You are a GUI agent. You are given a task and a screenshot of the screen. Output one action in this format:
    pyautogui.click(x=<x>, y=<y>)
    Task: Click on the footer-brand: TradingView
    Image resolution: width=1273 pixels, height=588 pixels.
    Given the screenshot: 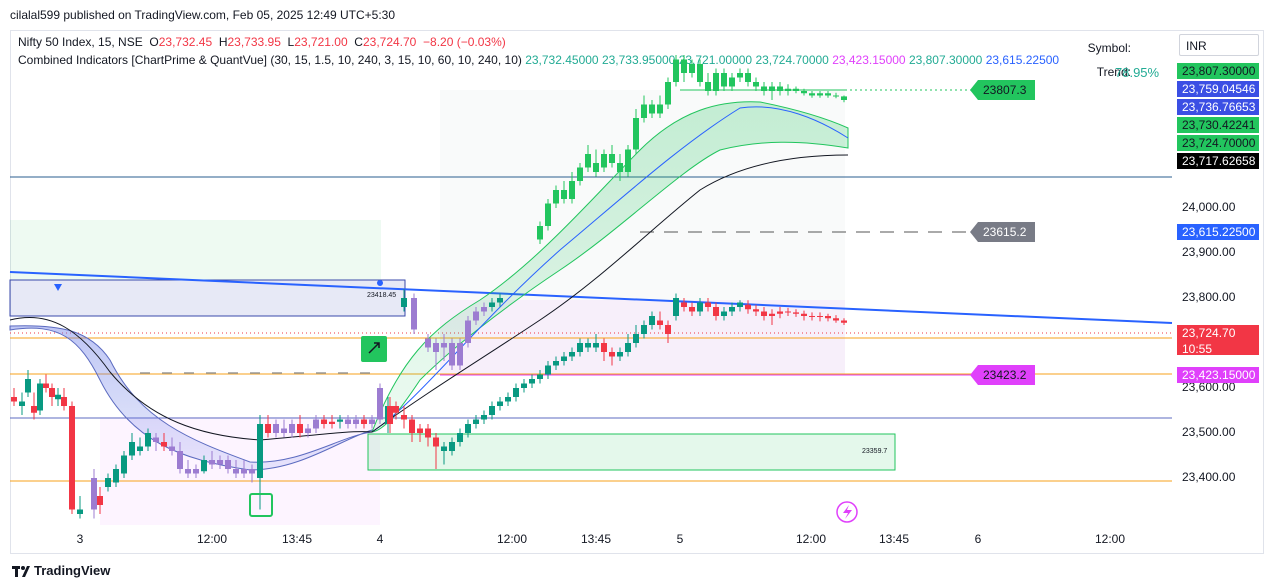 What is the action you would take?
    pyautogui.click(x=61, y=570)
    